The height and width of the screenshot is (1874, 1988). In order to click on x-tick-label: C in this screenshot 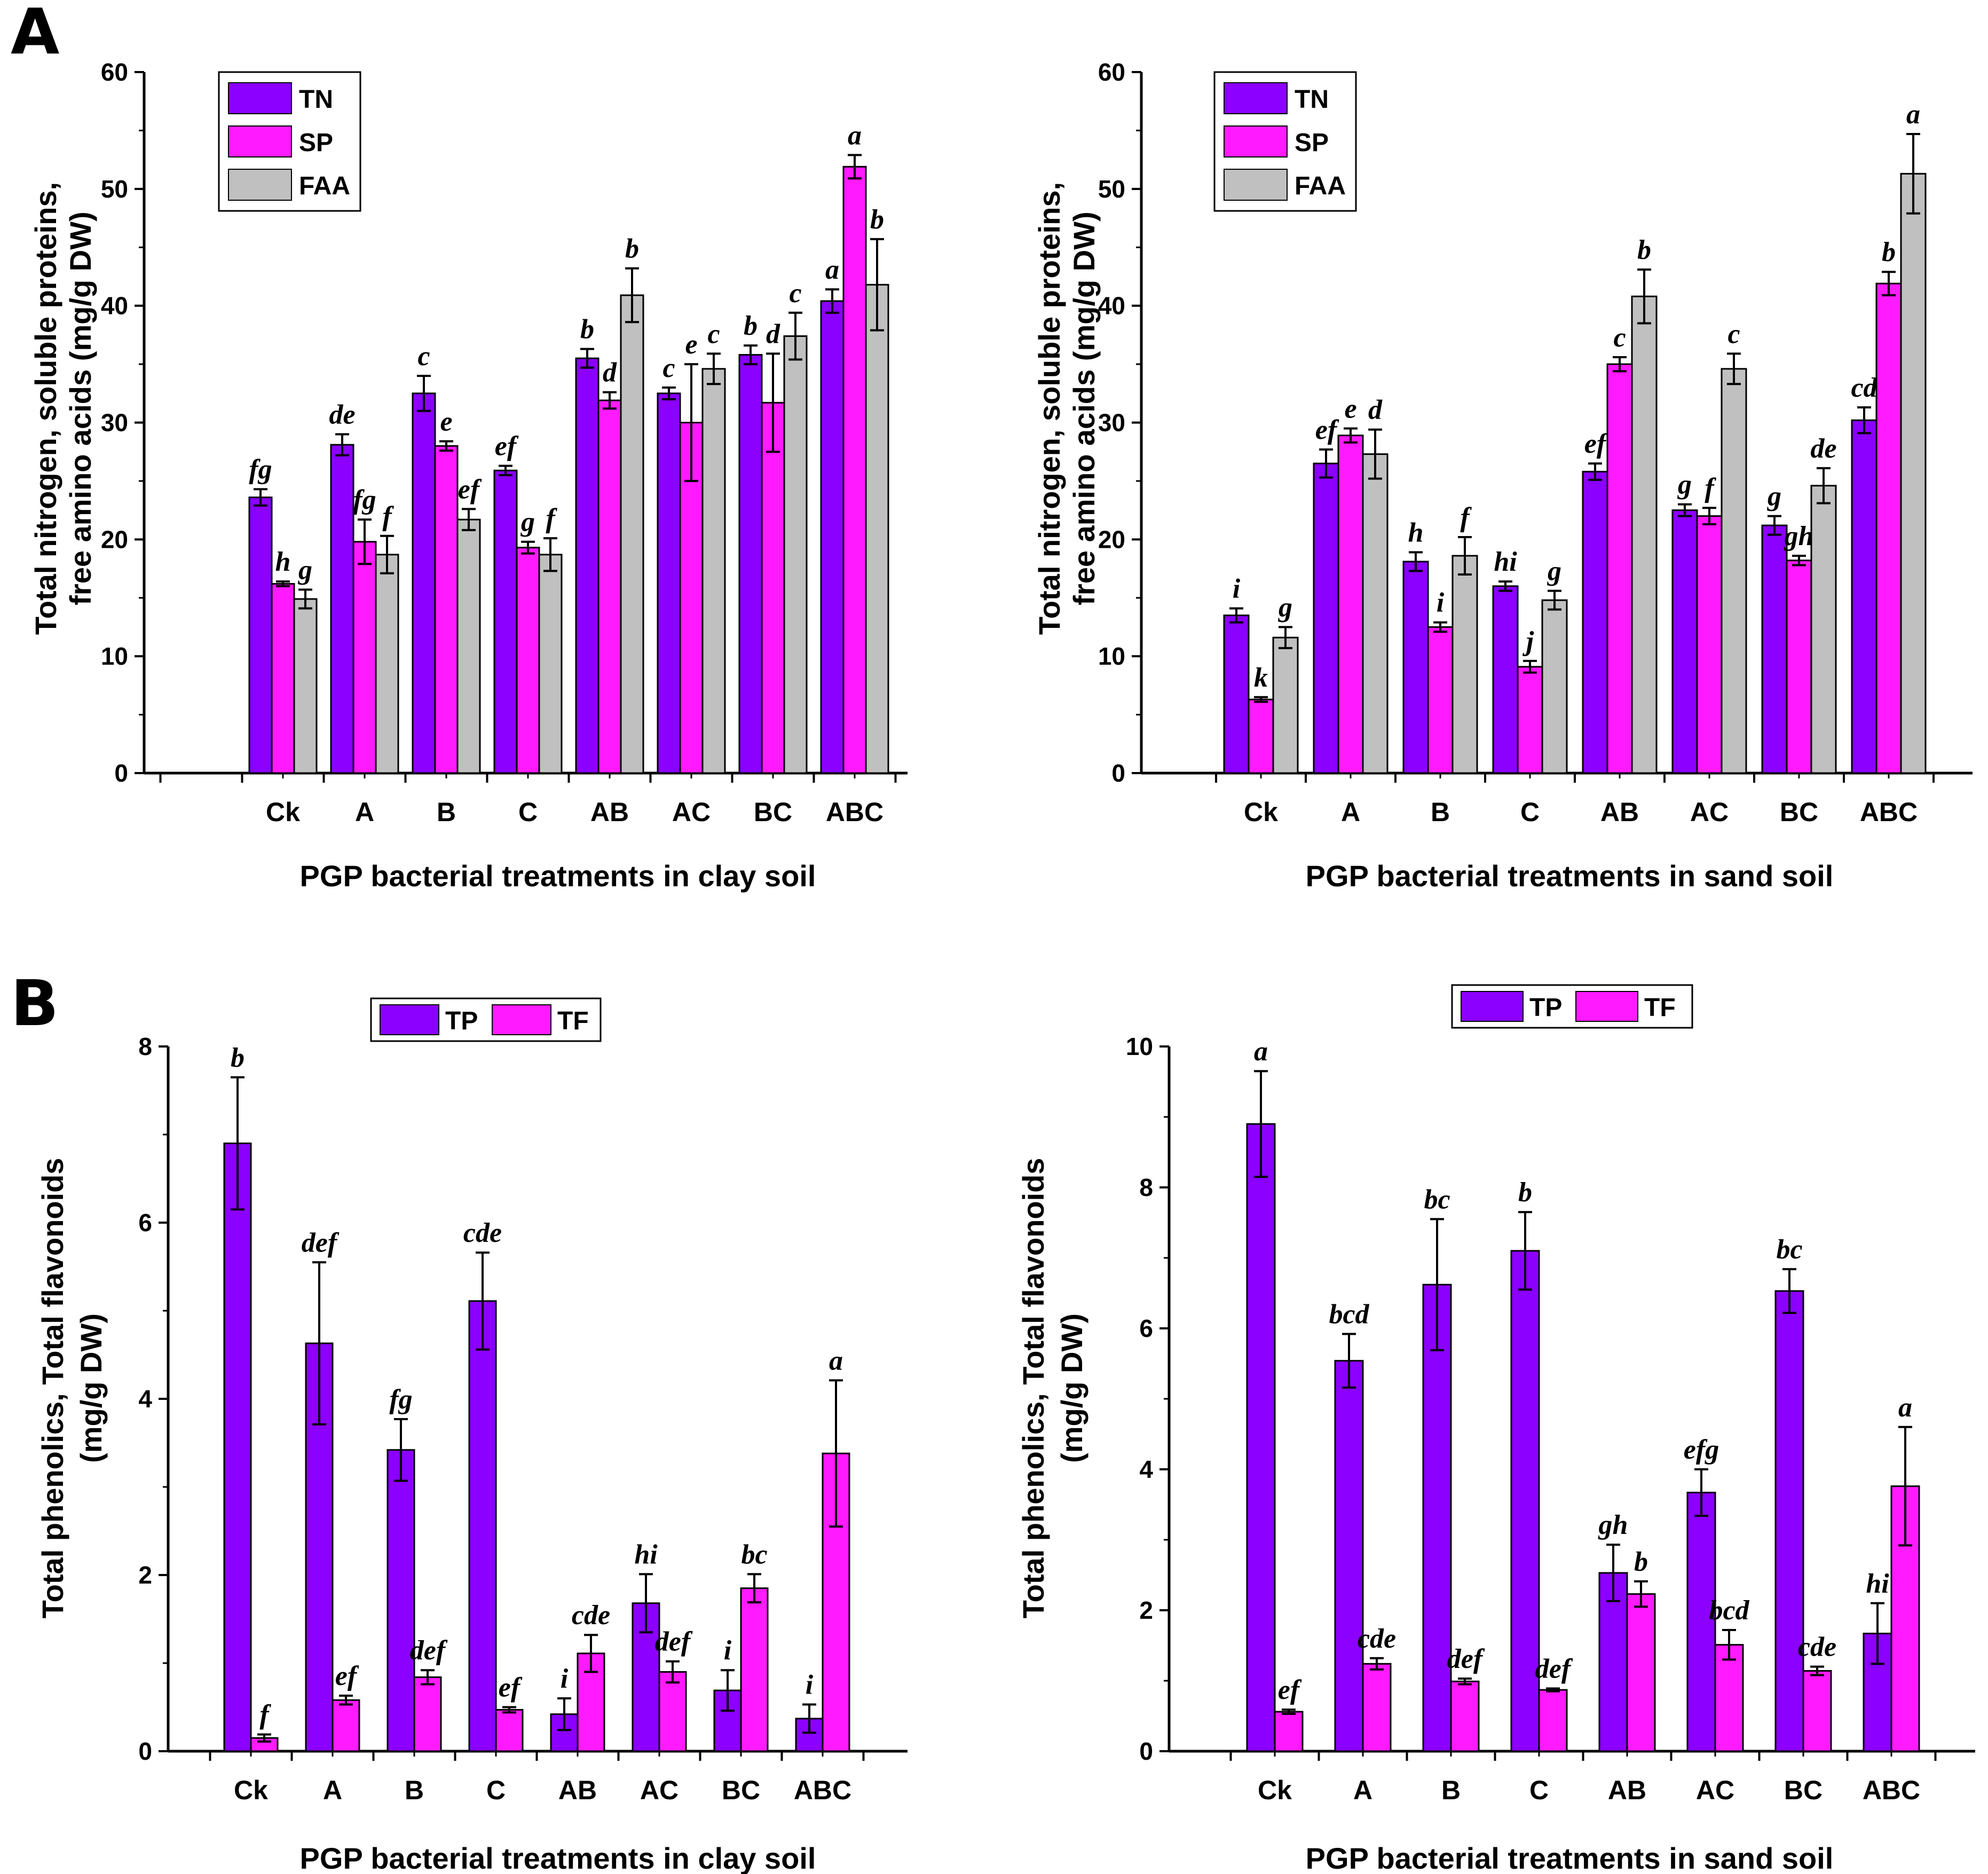, I will do `click(528, 812)`.